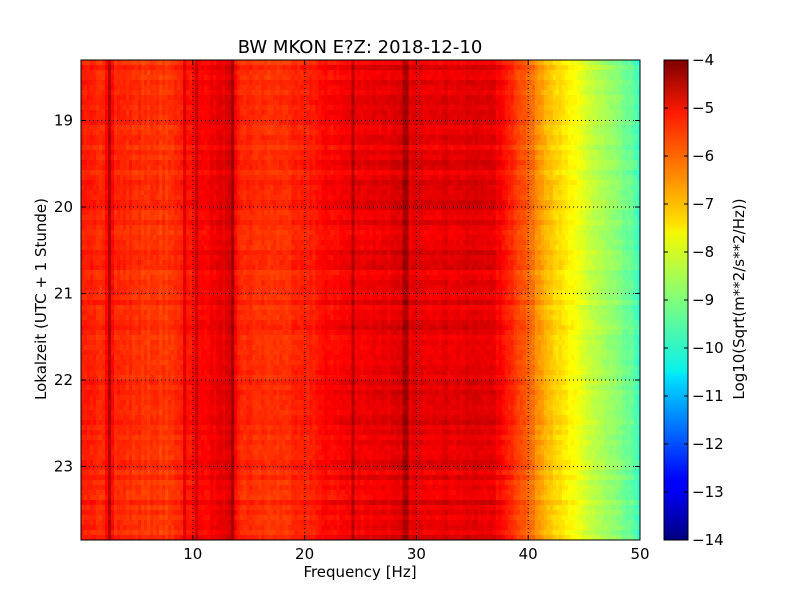  What do you see at coordinates (639, 554) in the screenshot?
I see `x-tick-label: 50` at bounding box center [639, 554].